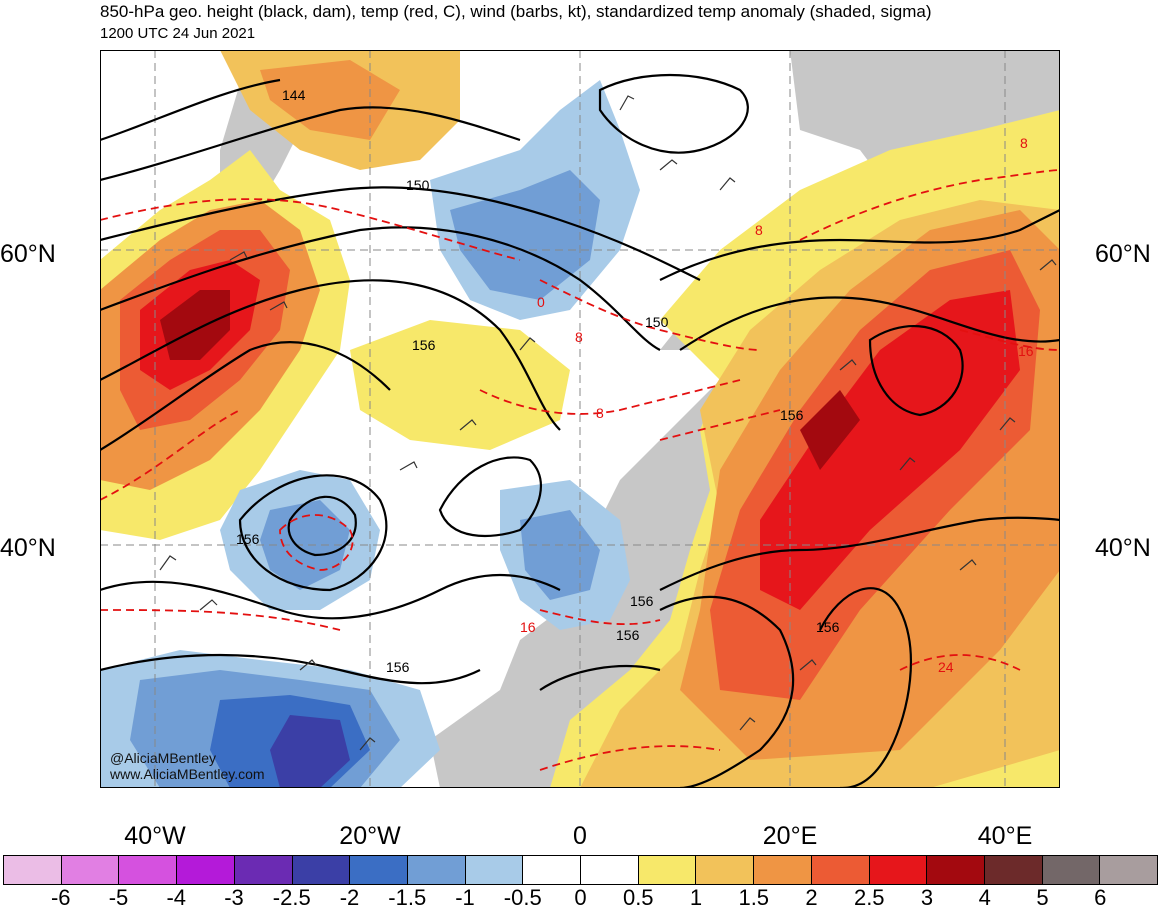  I want to click on colorbar-label: 2.5, so click(869, 897).